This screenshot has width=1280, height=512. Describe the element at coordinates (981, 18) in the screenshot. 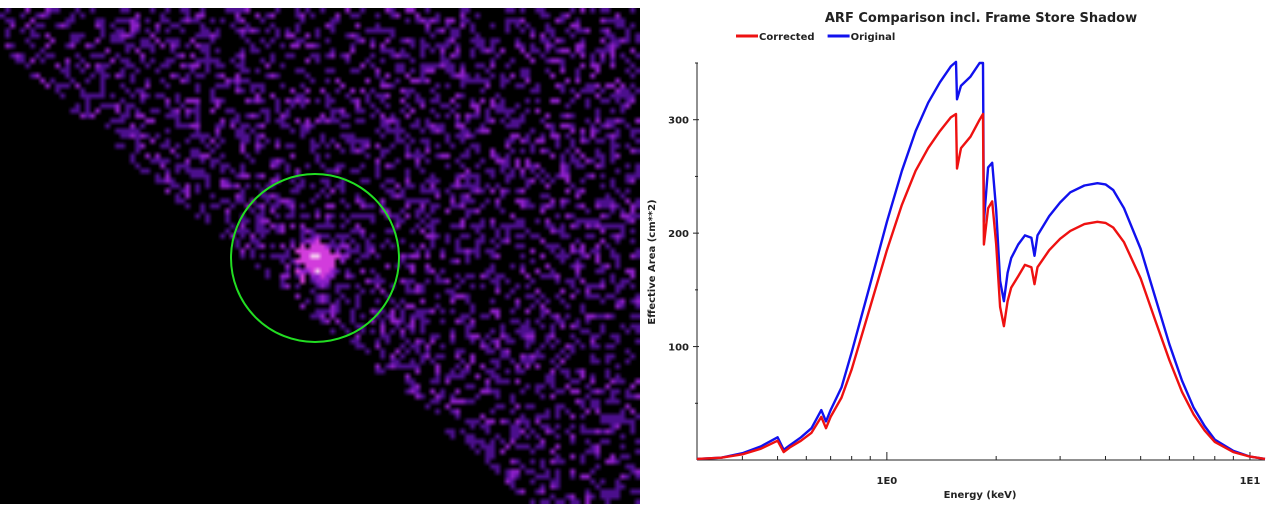

I see `chart-title: ARF Comparison incl. Frame Store Shadow` at that location.